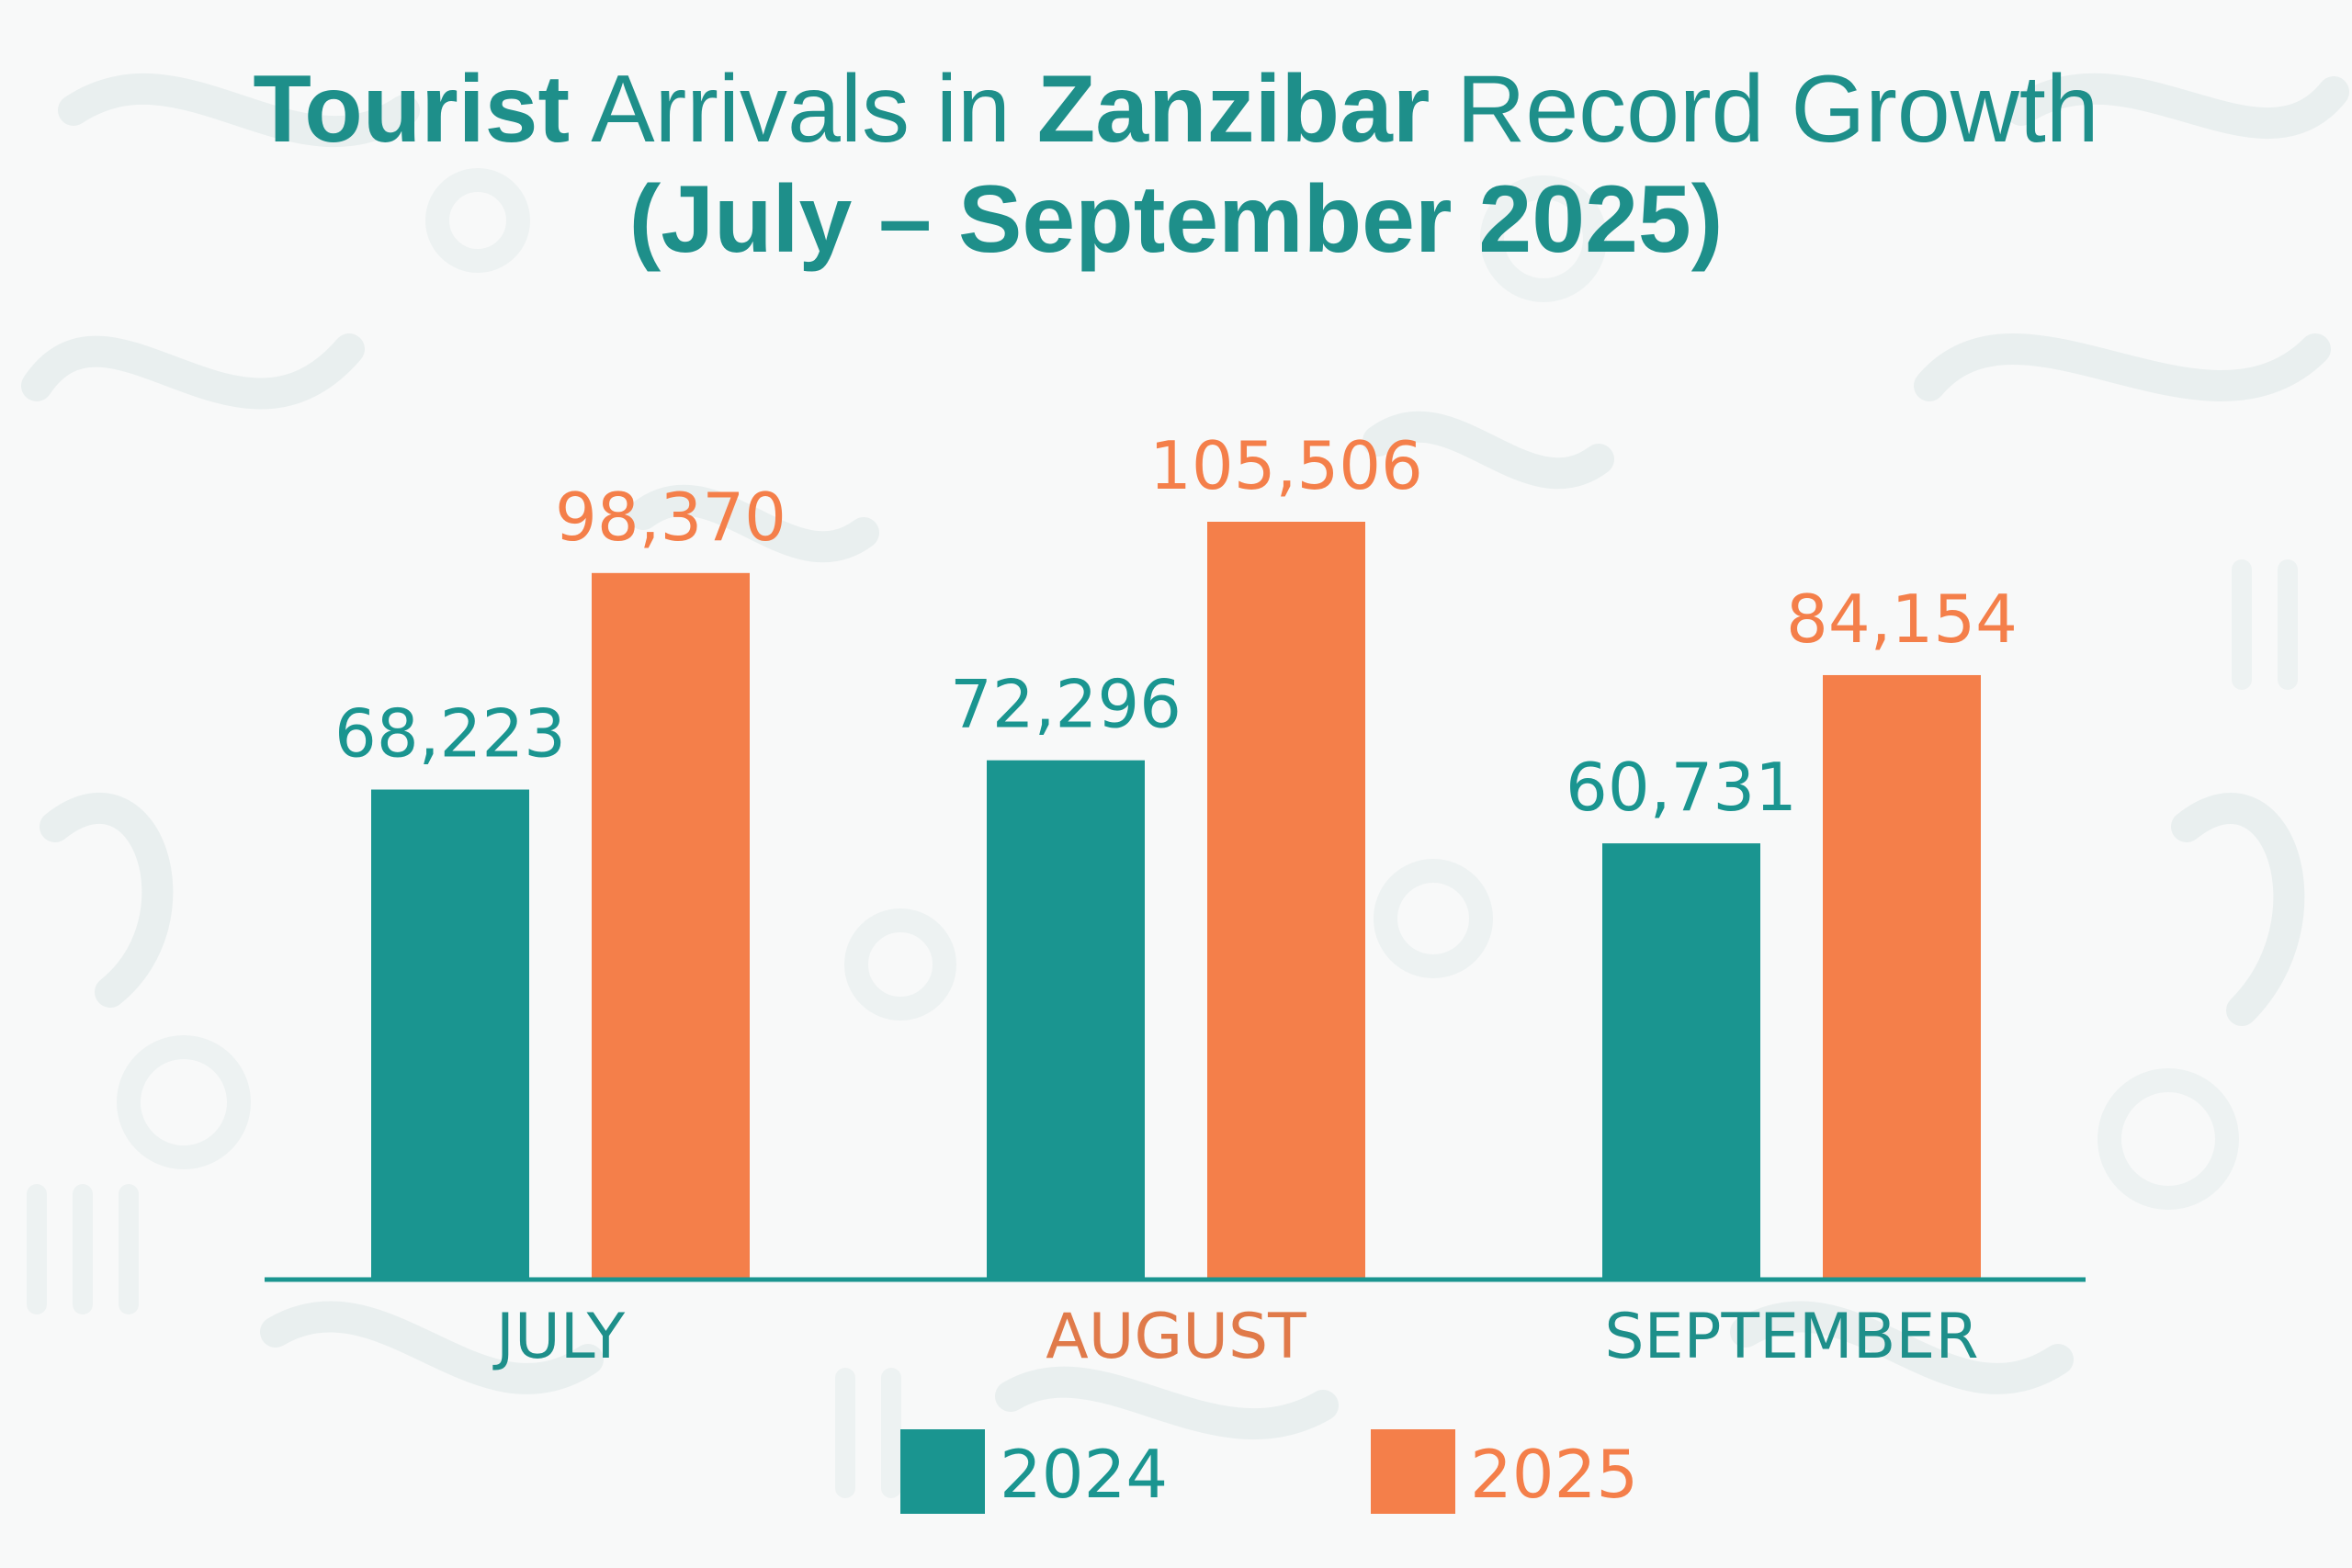  I want to click on category-label-july: JULY, so click(559, 1337).